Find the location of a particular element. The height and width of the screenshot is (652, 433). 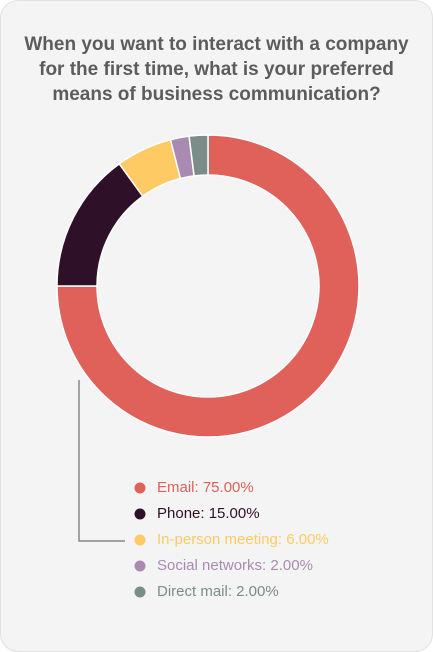

legend-label: In-person meeting: 6.00% is located at coordinates (243, 539).